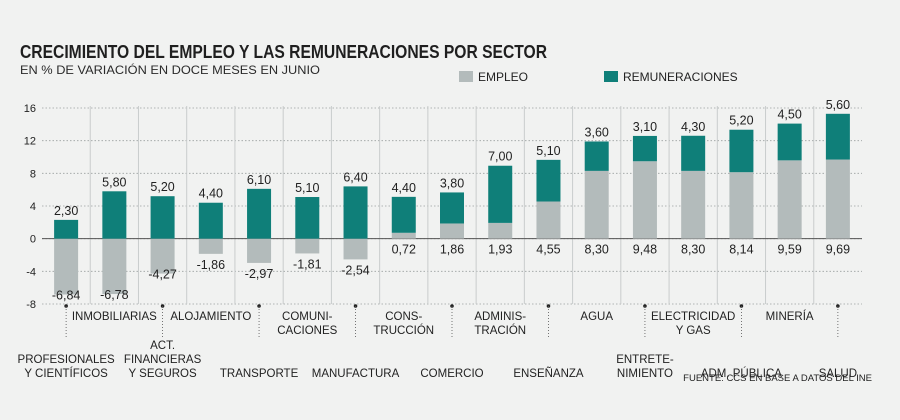 The height and width of the screenshot is (420, 900). Describe the element at coordinates (693, 324) in the screenshot. I see `category-label: ELECTRICIDAD Y GAS` at that location.